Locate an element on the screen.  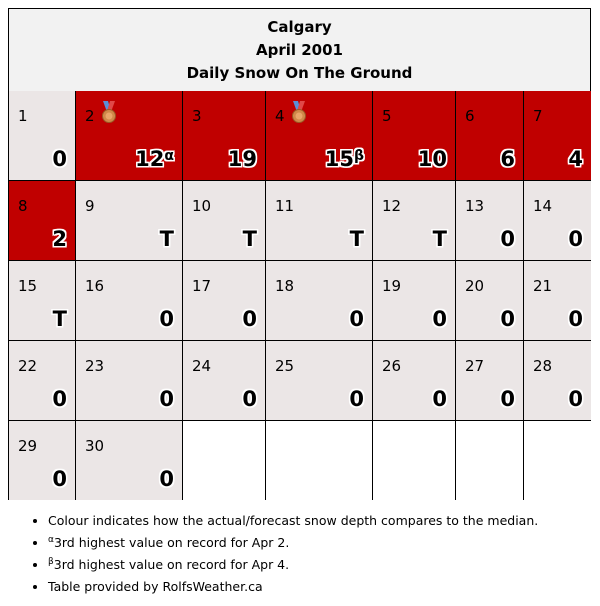
day-number: 6 is located at coordinates (470, 116).